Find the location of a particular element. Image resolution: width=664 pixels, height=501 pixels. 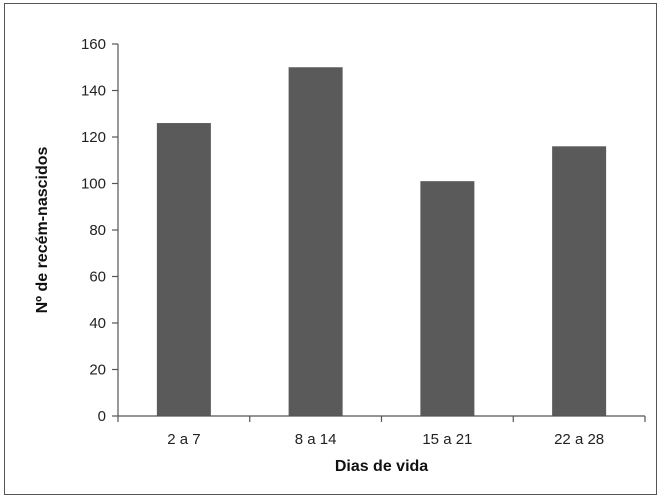

y-tick-label: 20 is located at coordinates (97, 370).